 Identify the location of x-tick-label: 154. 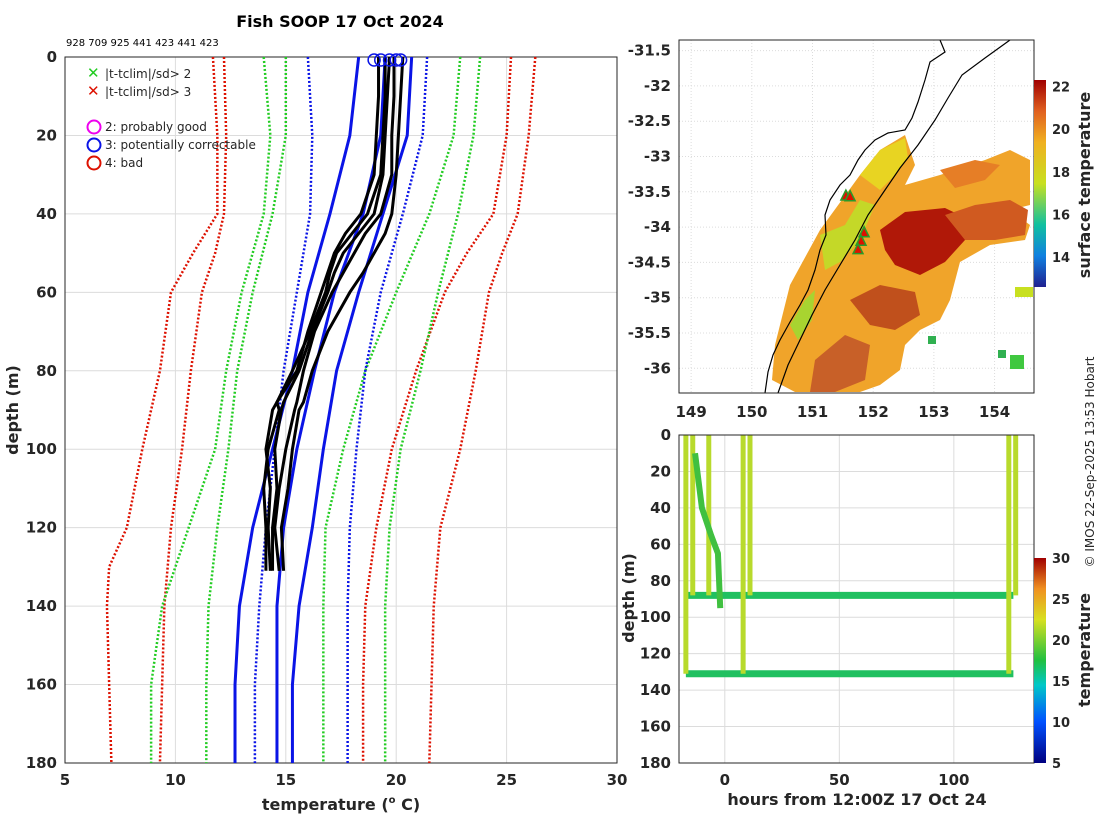
(994, 412).